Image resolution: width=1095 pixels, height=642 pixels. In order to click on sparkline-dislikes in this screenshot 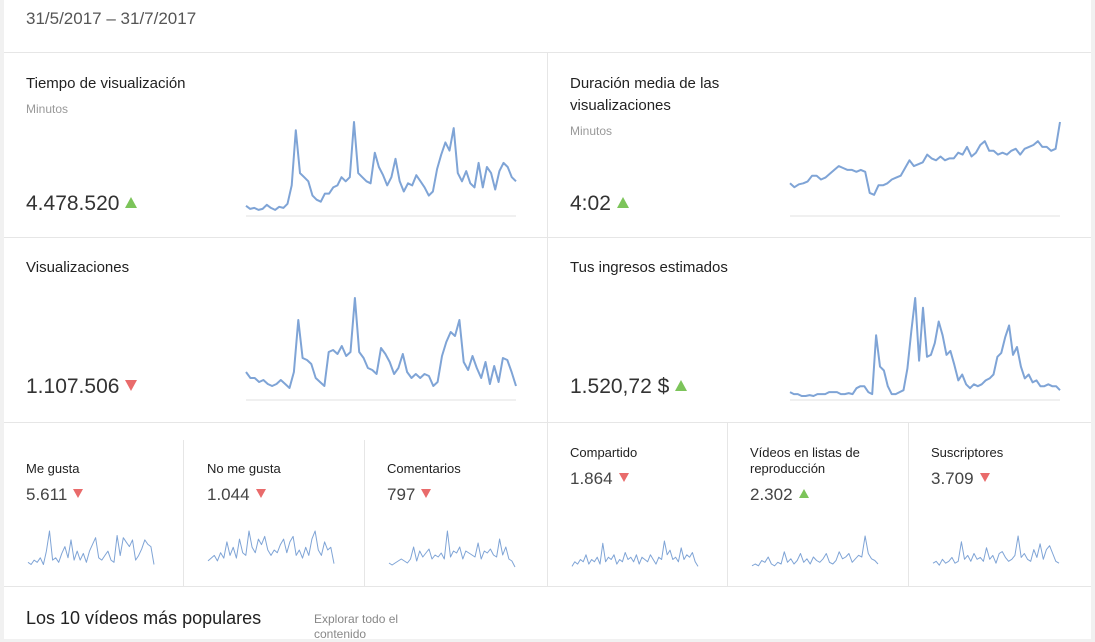, I will do `click(271, 547)`.